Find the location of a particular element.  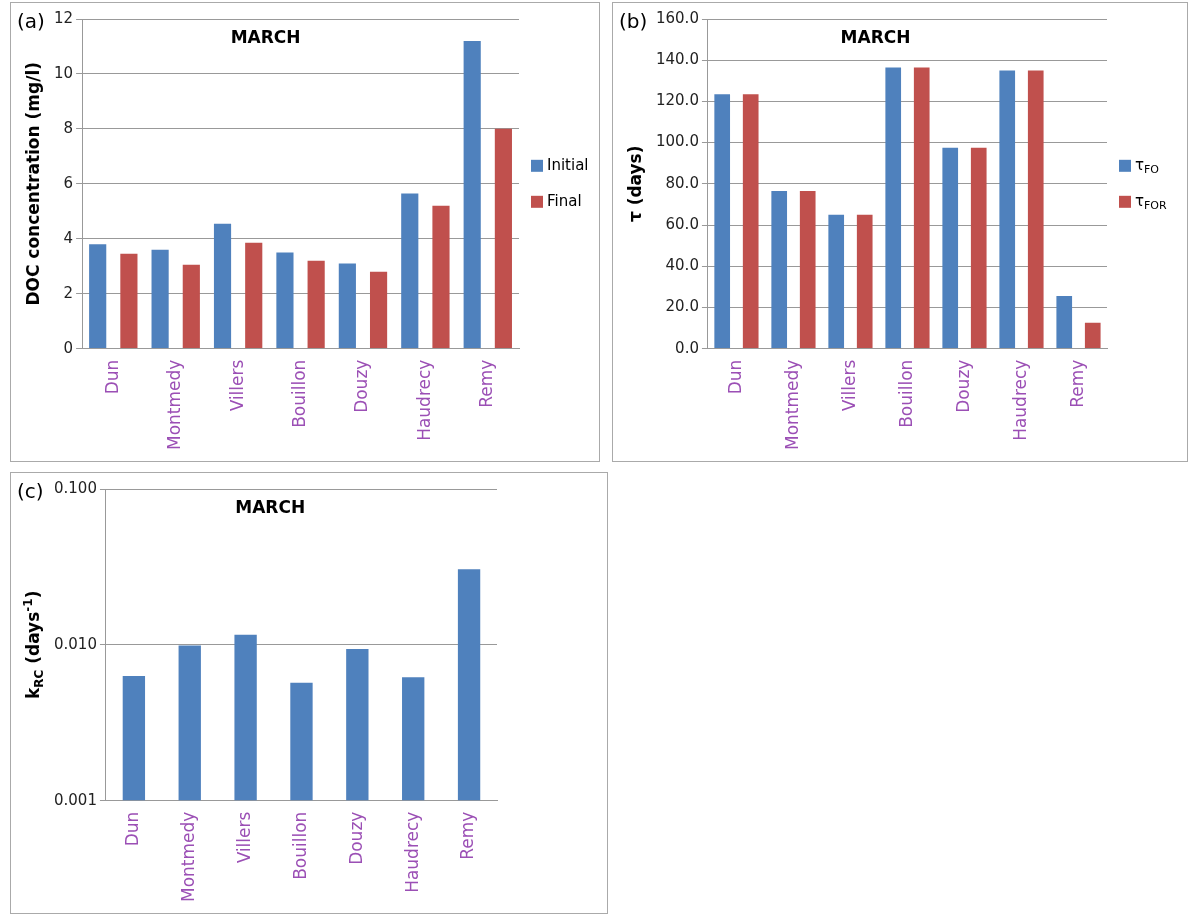

y-tick-label: 0.001 is located at coordinates (75, 799).